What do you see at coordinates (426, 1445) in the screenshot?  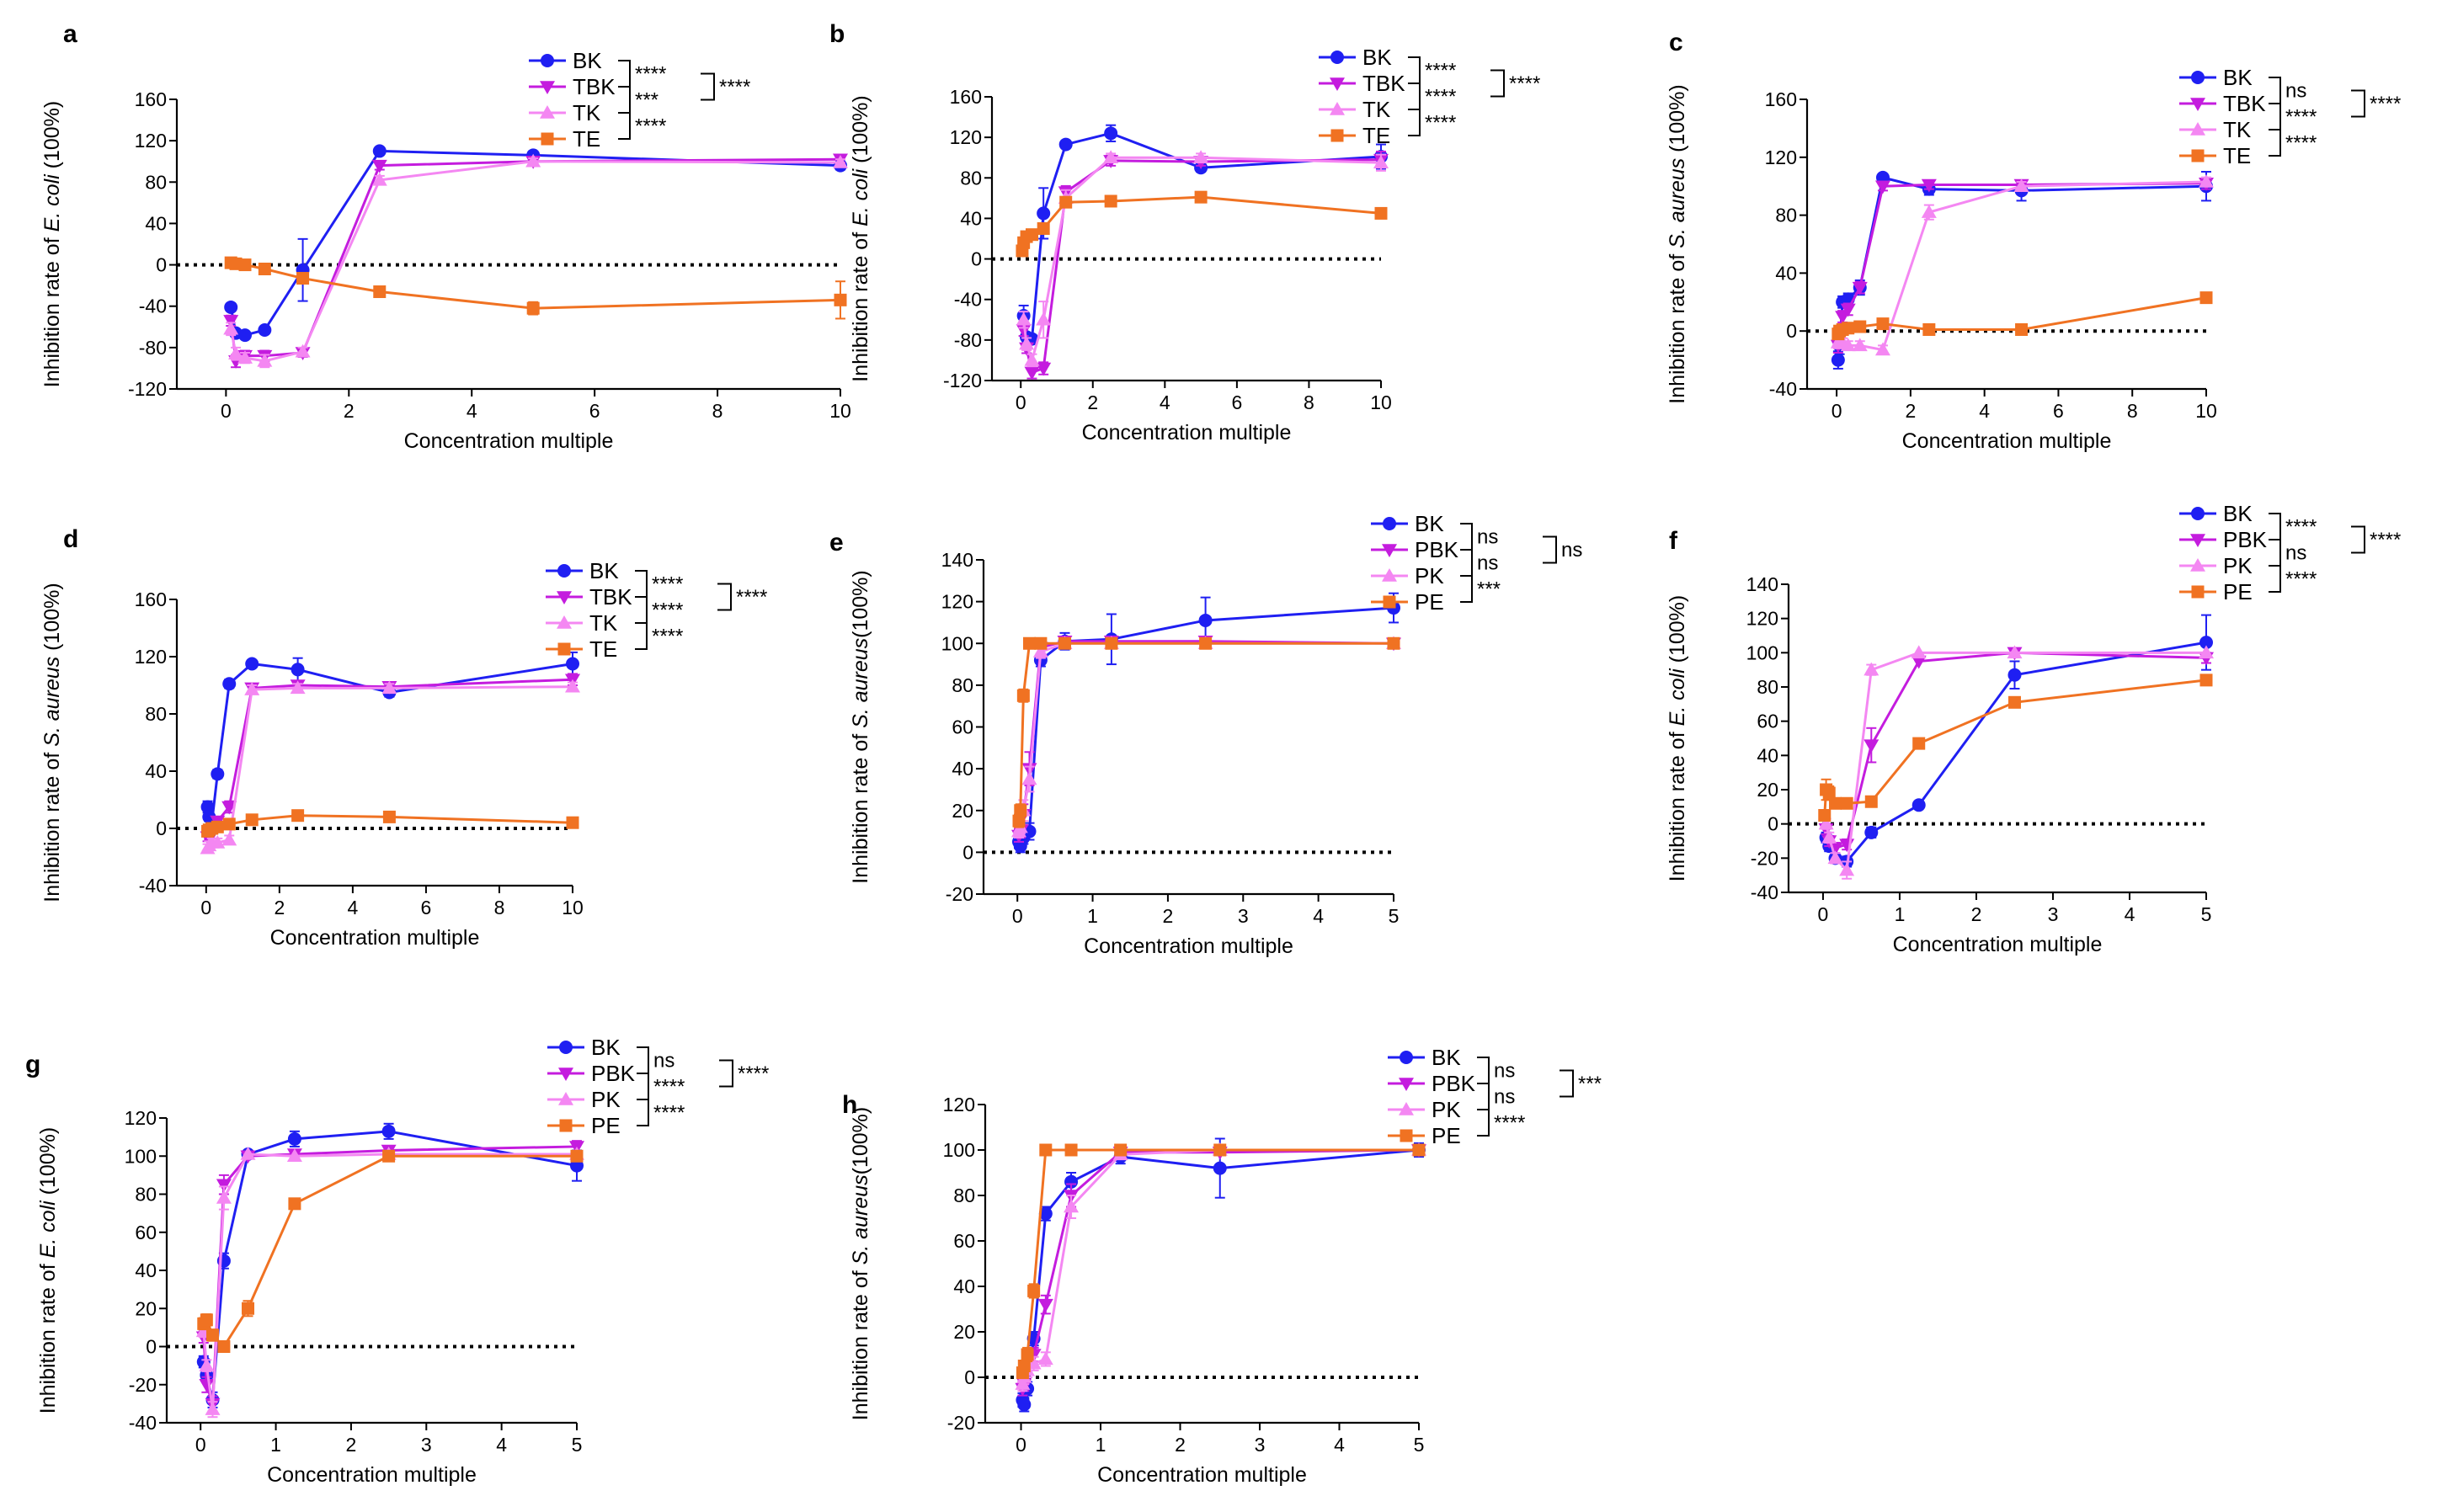 I see `x-tick-label: 3` at bounding box center [426, 1445].